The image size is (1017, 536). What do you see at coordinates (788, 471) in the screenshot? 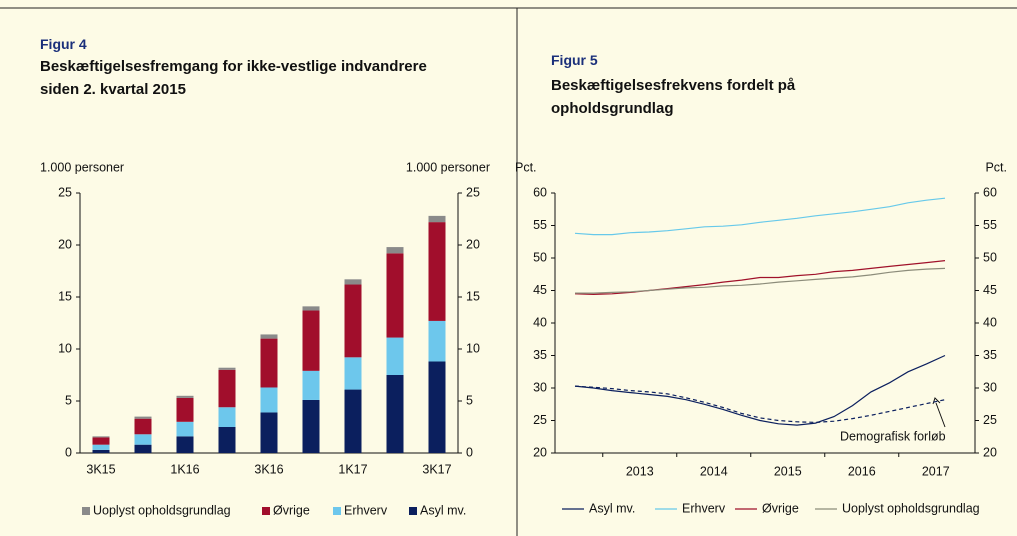
I see `x-tick-label: 2015` at bounding box center [788, 471].